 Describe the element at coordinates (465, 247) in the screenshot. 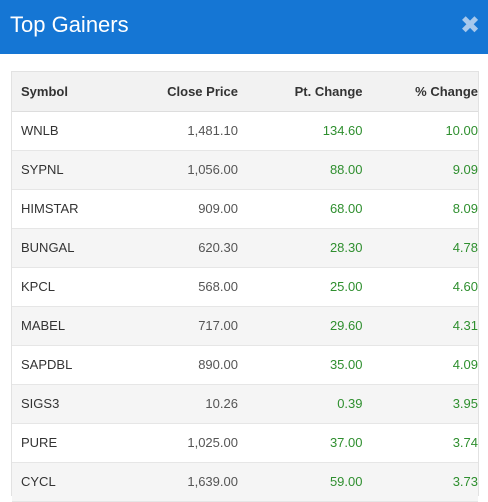

I see `pct-change-cell: 4.78` at that location.